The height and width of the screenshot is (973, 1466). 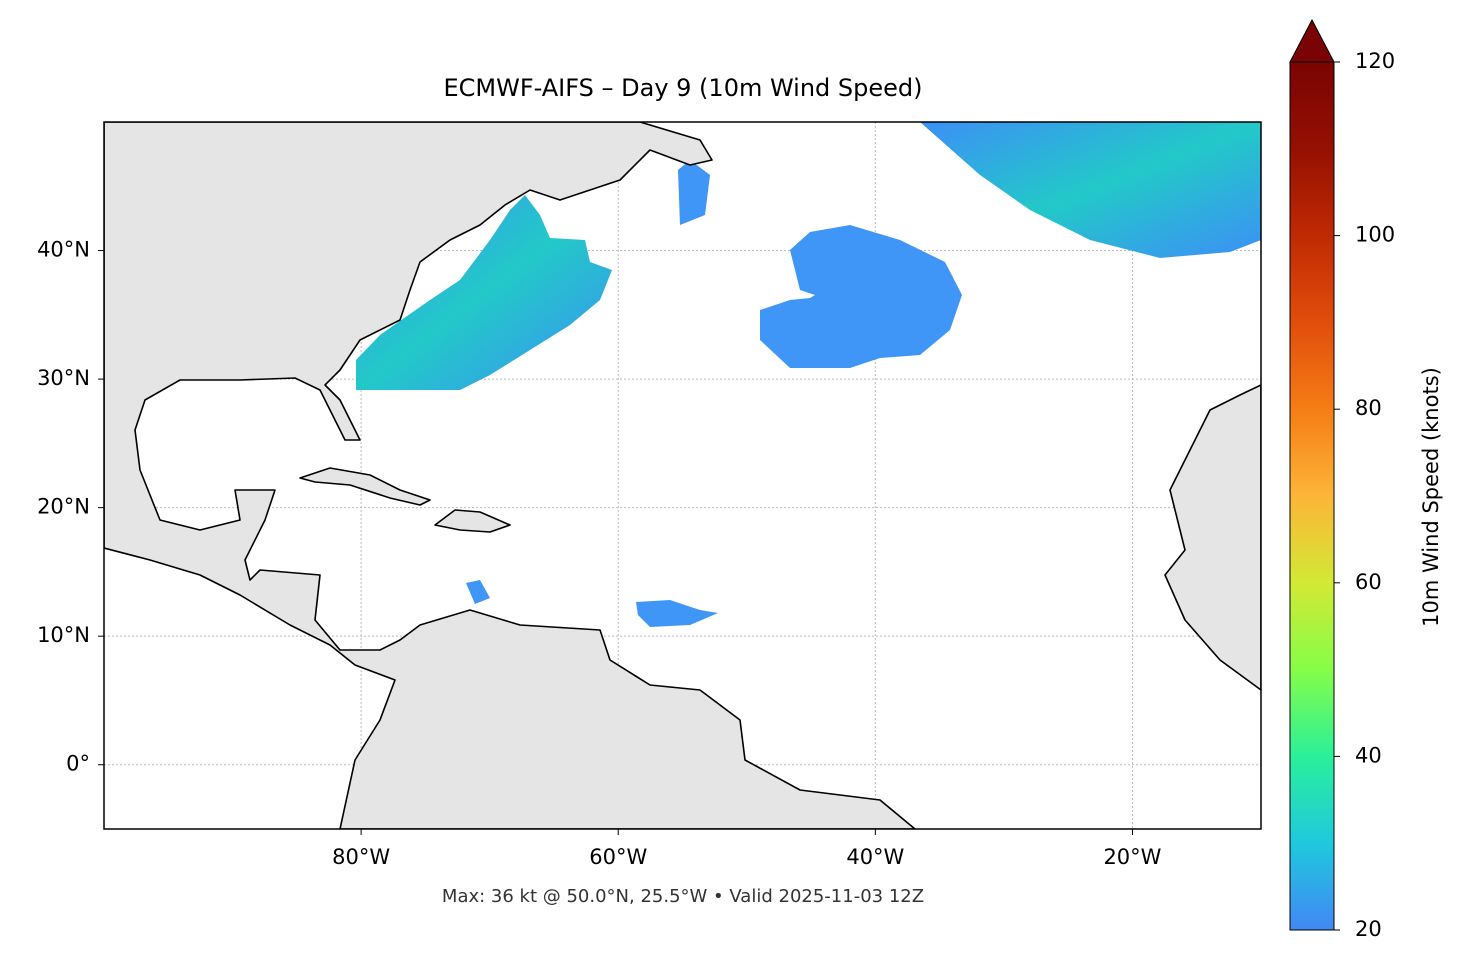 What do you see at coordinates (875, 857) in the screenshot?
I see `x-tick-label: 40°W` at bounding box center [875, 857].